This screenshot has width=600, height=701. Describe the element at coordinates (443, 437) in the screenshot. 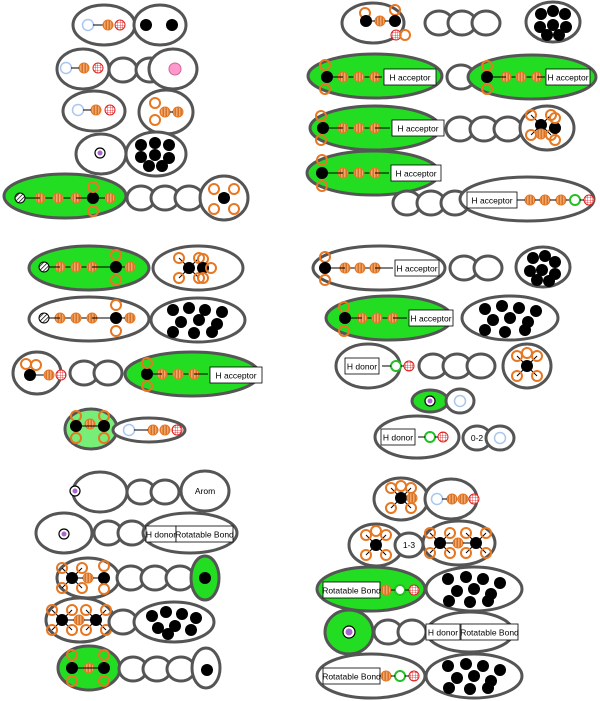

I see `red-grid-atom-icon` at that location.